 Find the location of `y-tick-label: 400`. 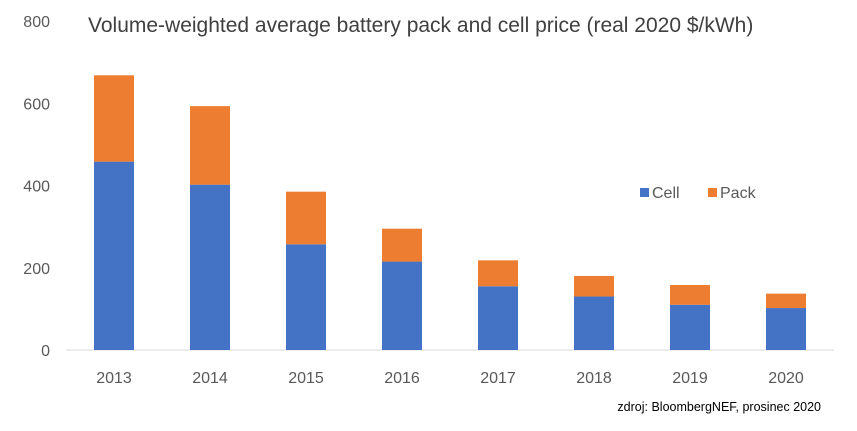

y-tick-label: 400 is located at coordinates (36, 187).